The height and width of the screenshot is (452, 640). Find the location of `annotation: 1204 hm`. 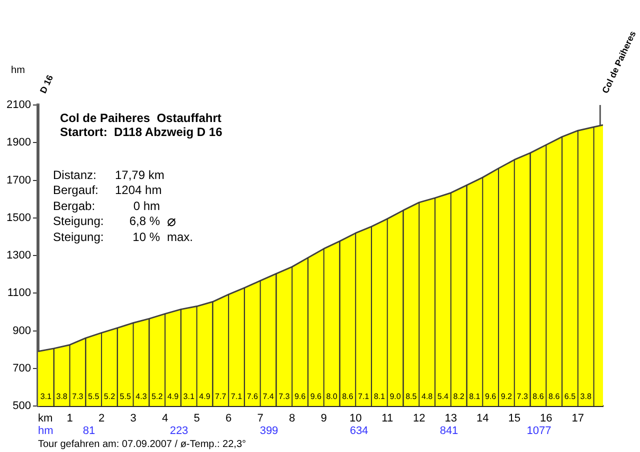

annotation: 1204 hm is located at coordinates (138, 190).